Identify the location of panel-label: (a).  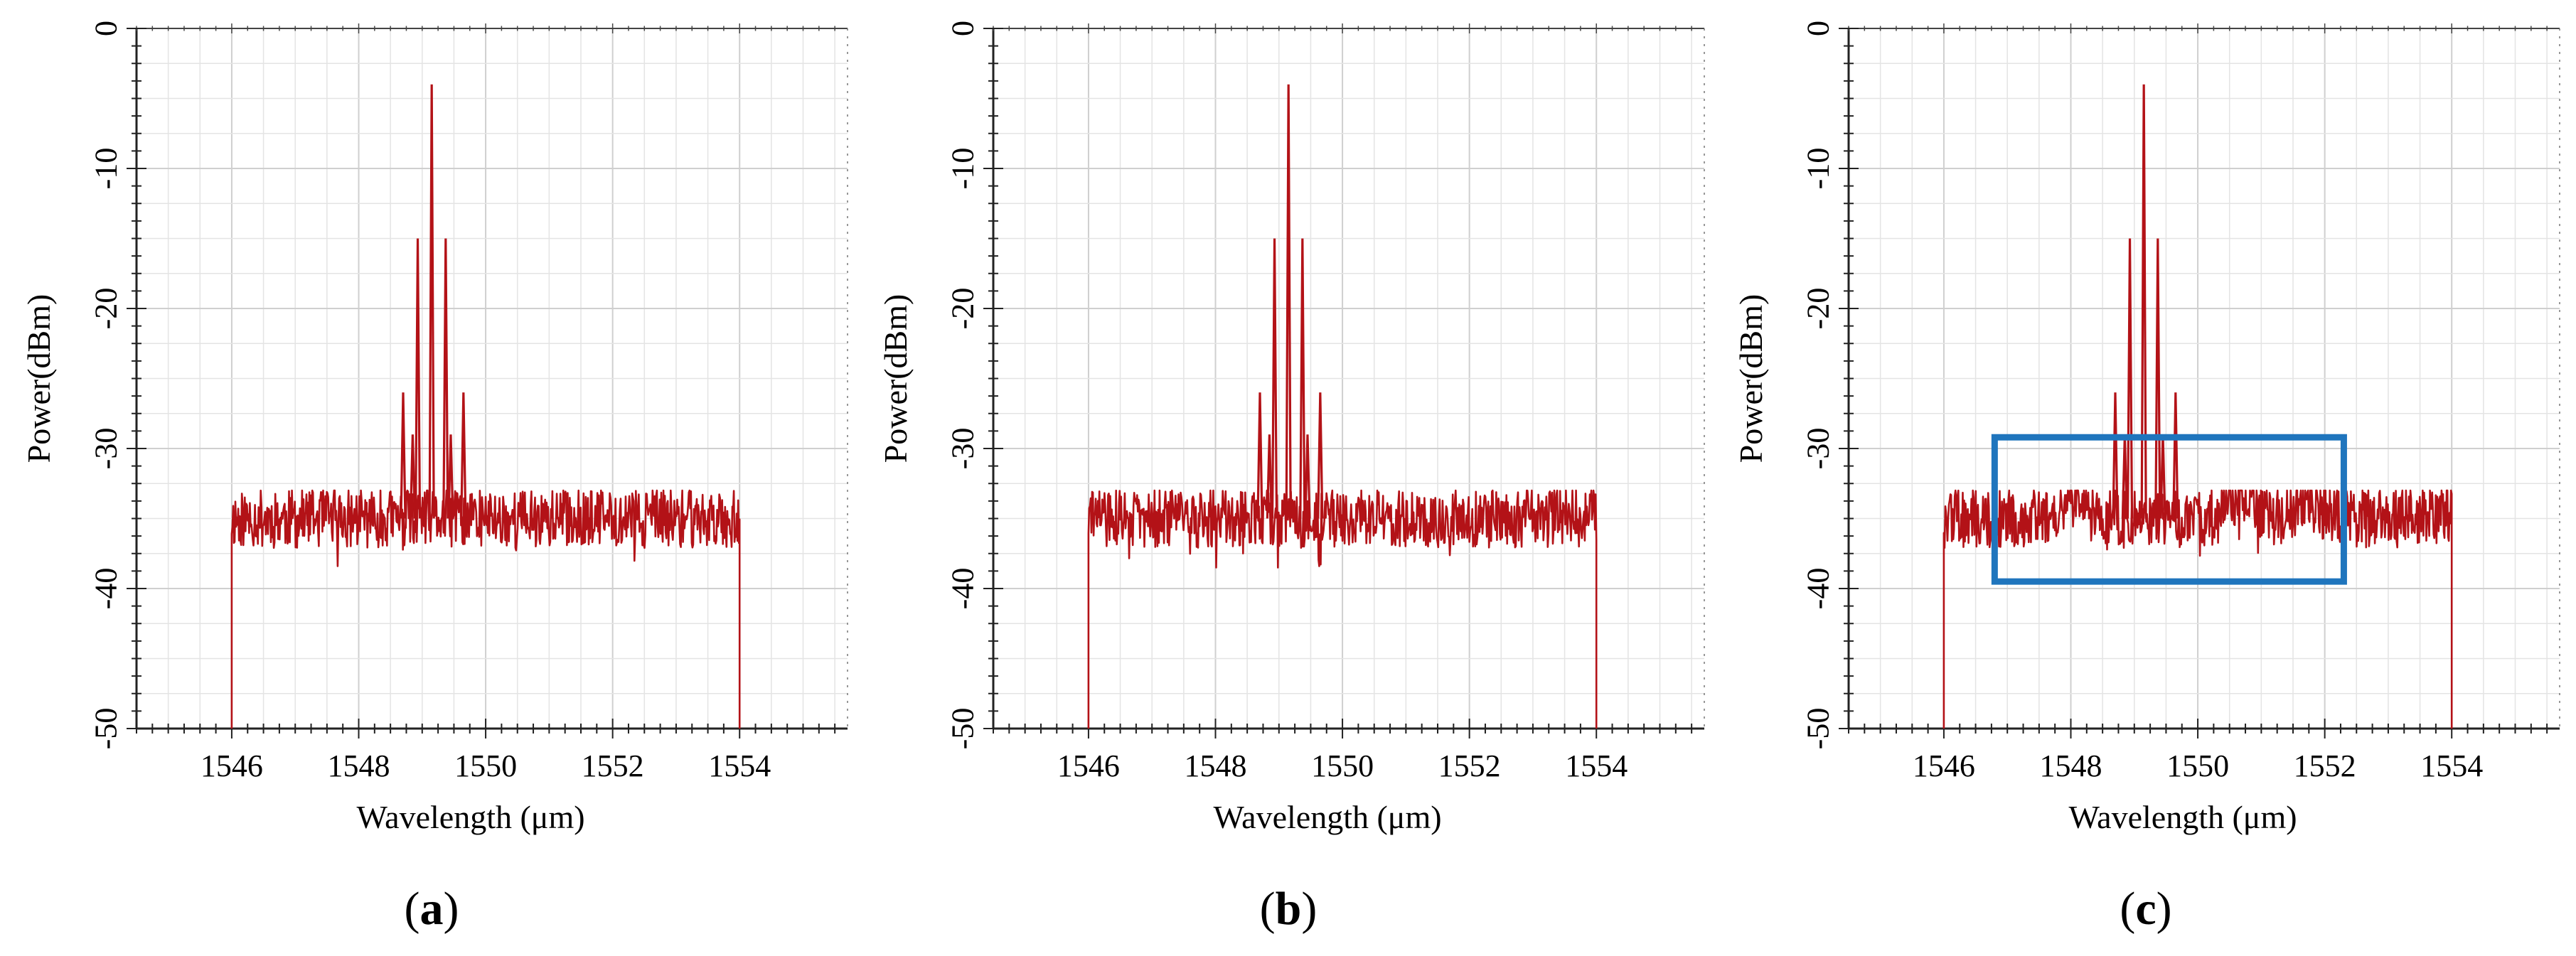
(432, 909).